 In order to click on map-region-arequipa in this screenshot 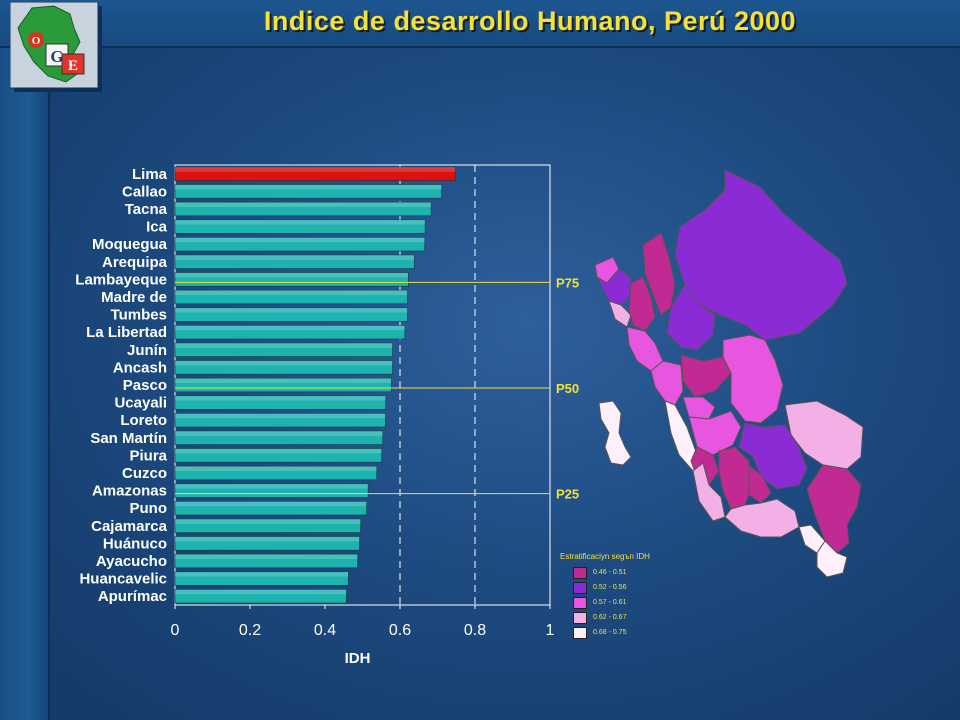, I will do `click(762, 518)`.